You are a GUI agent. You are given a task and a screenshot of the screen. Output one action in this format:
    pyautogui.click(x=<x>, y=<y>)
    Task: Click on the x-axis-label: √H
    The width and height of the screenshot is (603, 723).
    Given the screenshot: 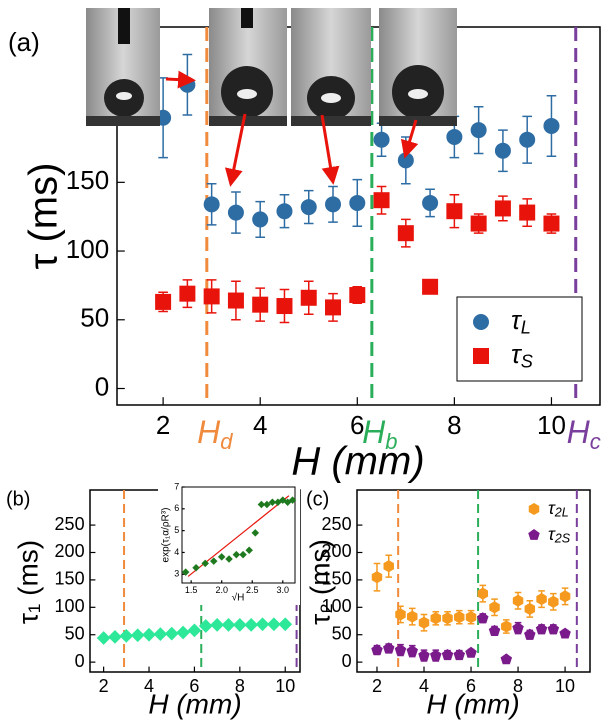 What is the action you would take?
    pyautogui.click(x=238, y=598)
    